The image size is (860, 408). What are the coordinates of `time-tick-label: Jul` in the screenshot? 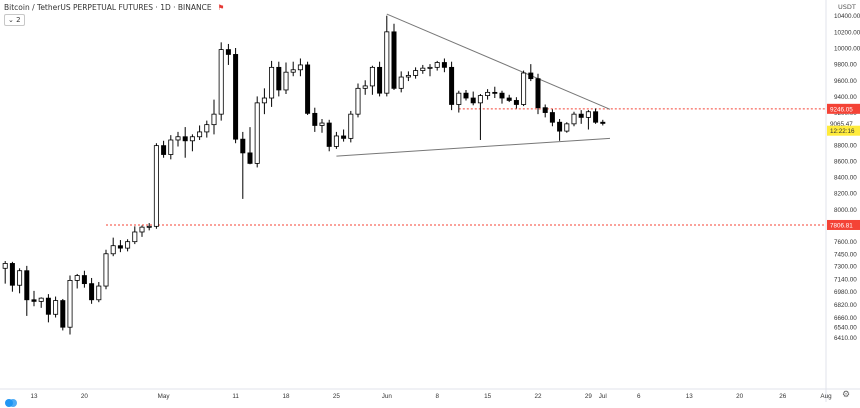 It's located at (603, 396).